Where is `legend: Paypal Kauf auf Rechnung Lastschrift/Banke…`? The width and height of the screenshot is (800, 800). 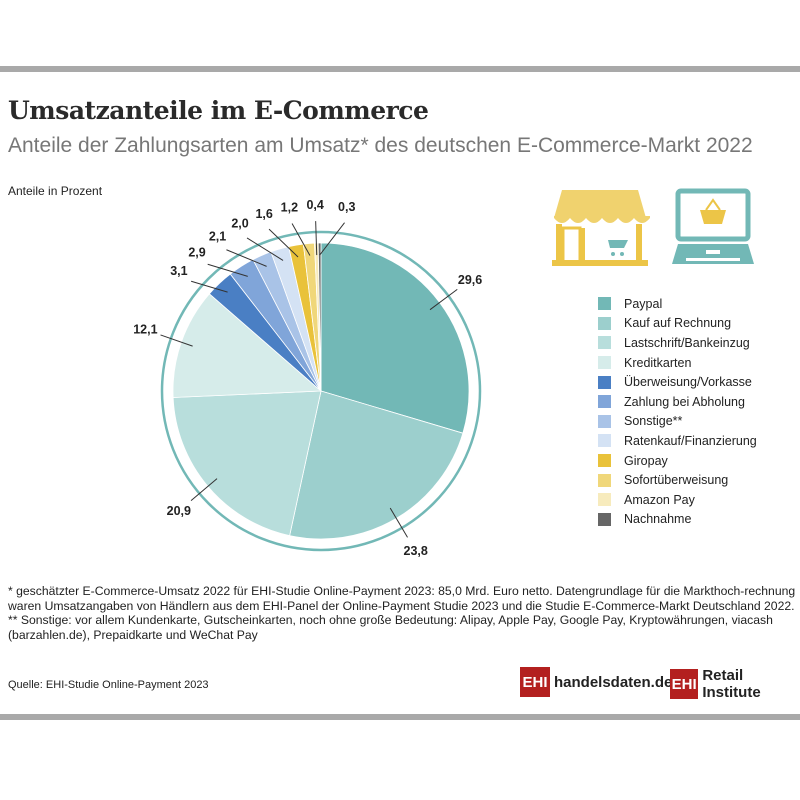 legend: Paypal Kauf auf Rechnung Lastschrift/Banke… is located at coordinates (677, 411).